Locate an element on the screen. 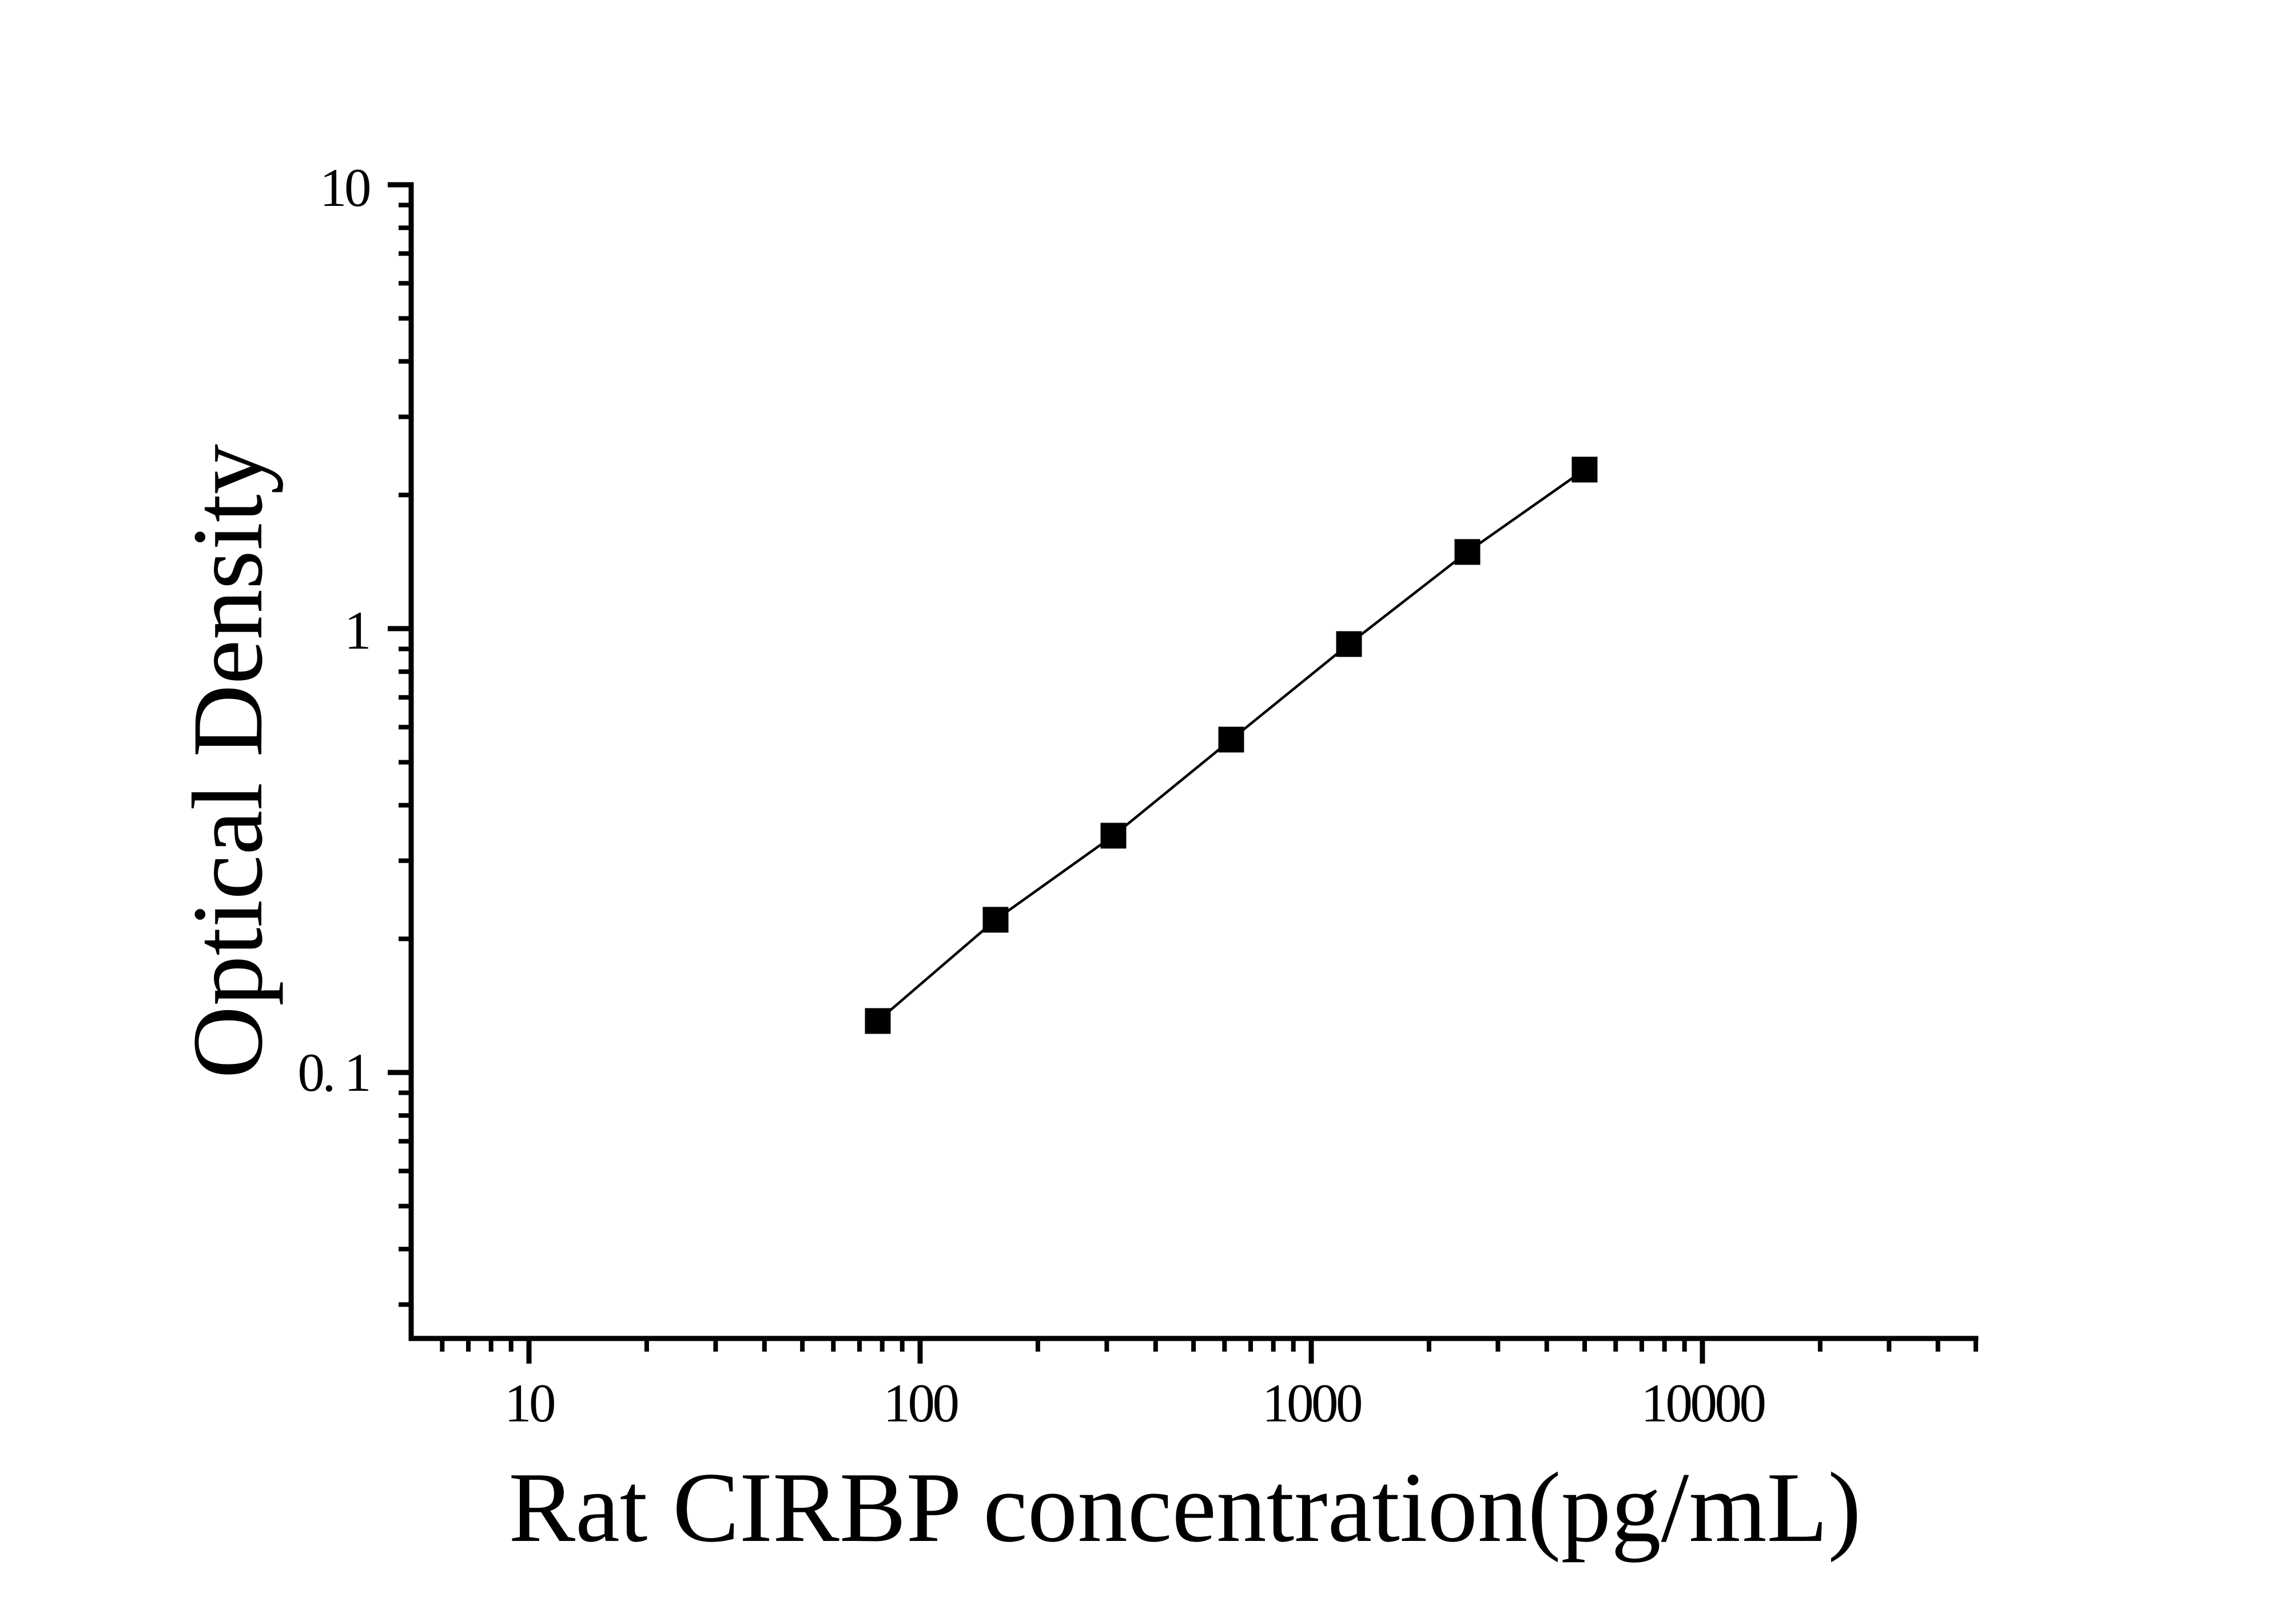 This screenshot has width=2296, height=1605. svg-text: 0. 1 is located at coordinates (333, 1072).